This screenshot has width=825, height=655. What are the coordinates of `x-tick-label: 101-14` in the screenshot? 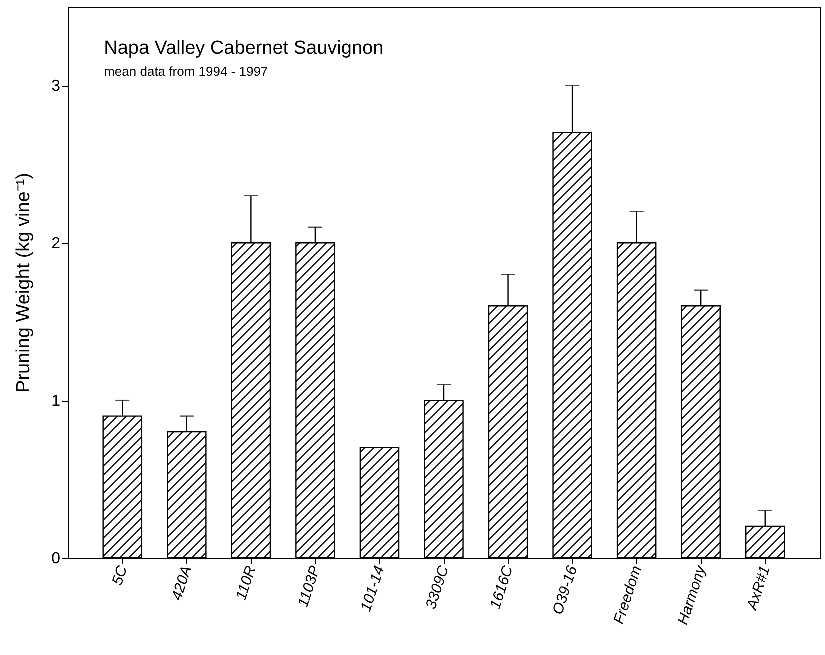 It's located at (373, 589).